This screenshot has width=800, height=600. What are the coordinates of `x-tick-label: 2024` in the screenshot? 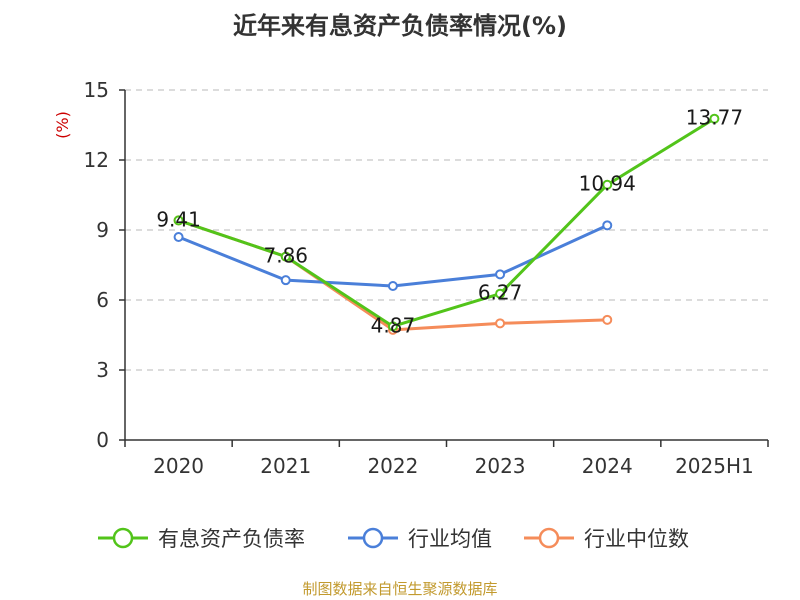 It's located at (607, 466).